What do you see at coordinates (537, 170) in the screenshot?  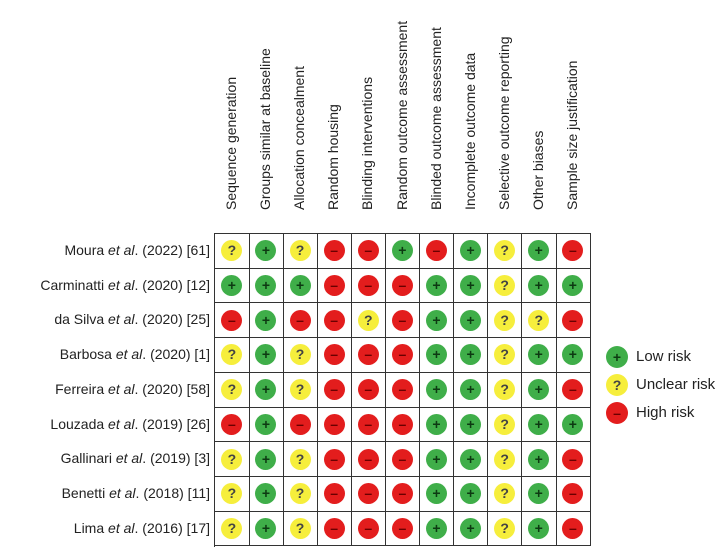 I see `column-header-label: Other biases` at bounding box center [537, 170].